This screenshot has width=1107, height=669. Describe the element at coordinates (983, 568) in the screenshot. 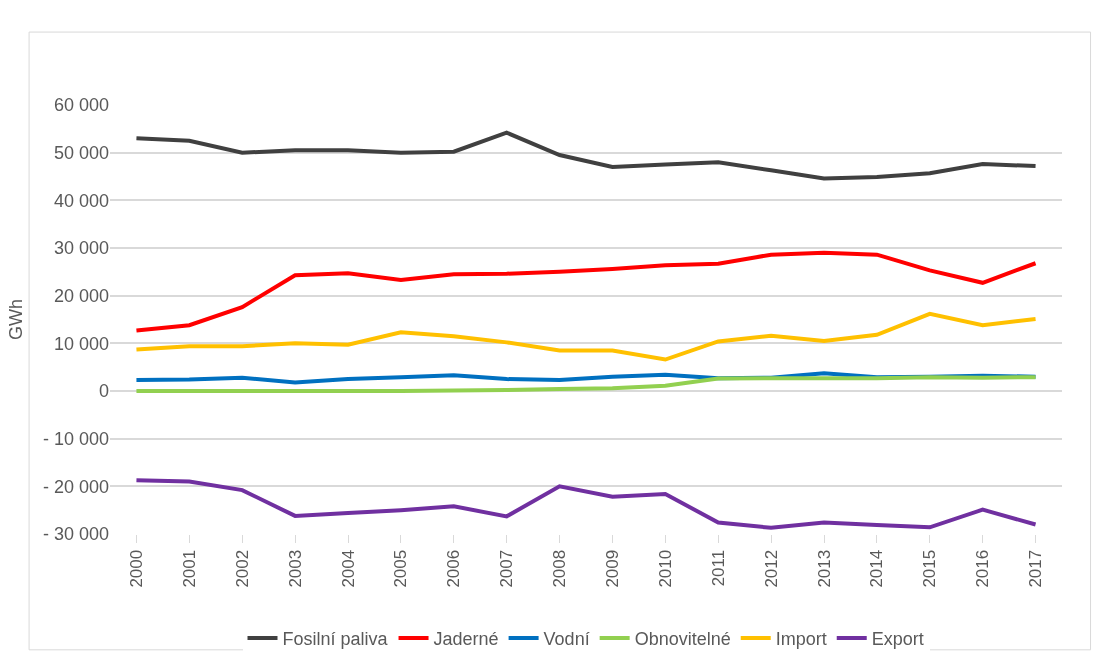

I see `x-tick-label: 2016` at that location.